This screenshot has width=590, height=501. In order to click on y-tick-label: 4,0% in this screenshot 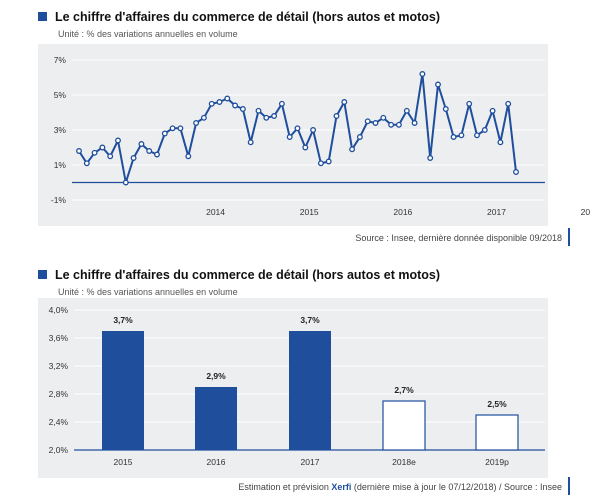, I will do `click(59, 310)`.